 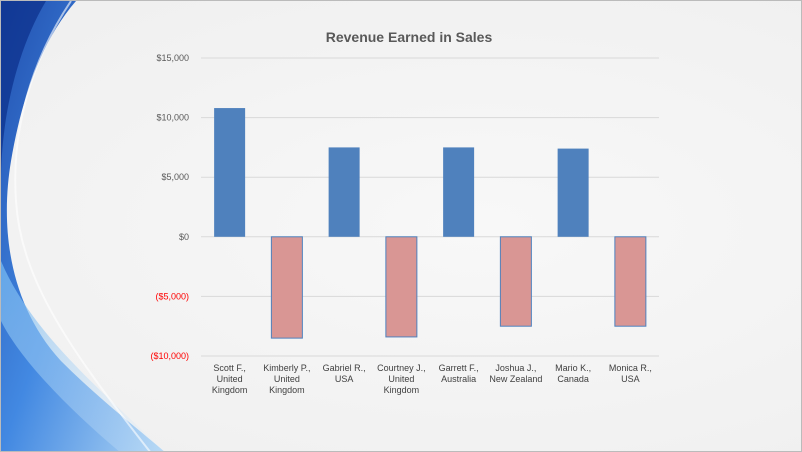 What do you see at coordinates (184, 237) in the screenshot?
I see `y-tick-label: $0` at bounding box center [184, 237].